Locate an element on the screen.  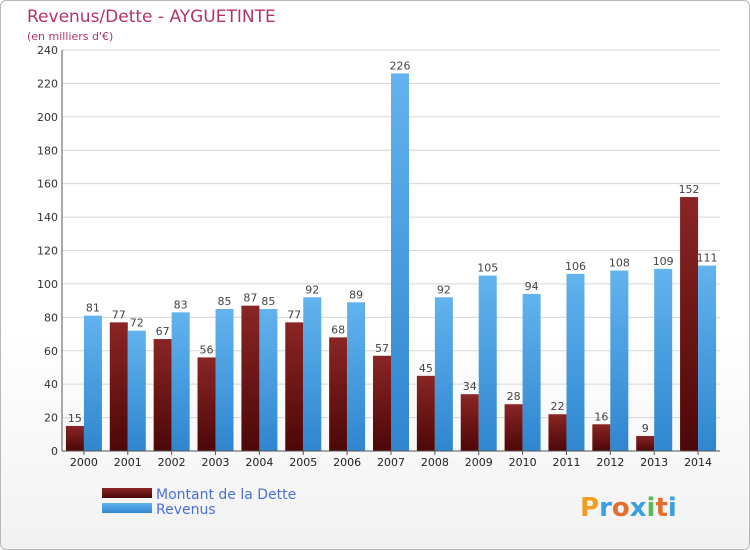
y-axis: 0 20 40 60 80 100 120 140 160 180 200 220 240 is located at coordinates (50, 251).